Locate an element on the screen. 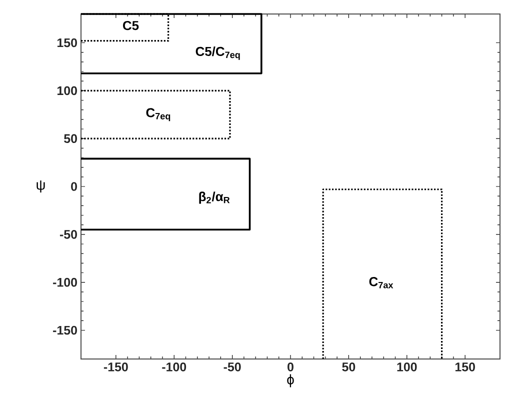 Image resolution: width=512 pixels, height=408 pixels. y-tick-label: -100 is located at coordinates (65, 282).